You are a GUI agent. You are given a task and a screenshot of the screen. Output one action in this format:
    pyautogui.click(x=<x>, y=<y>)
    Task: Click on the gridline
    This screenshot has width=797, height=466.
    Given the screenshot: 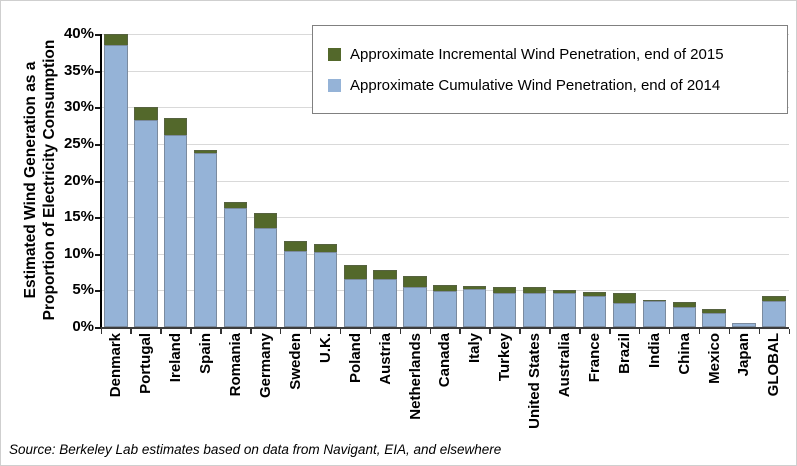 What is the action you would take?
    pyautogui.click(x=445, y=254)
    